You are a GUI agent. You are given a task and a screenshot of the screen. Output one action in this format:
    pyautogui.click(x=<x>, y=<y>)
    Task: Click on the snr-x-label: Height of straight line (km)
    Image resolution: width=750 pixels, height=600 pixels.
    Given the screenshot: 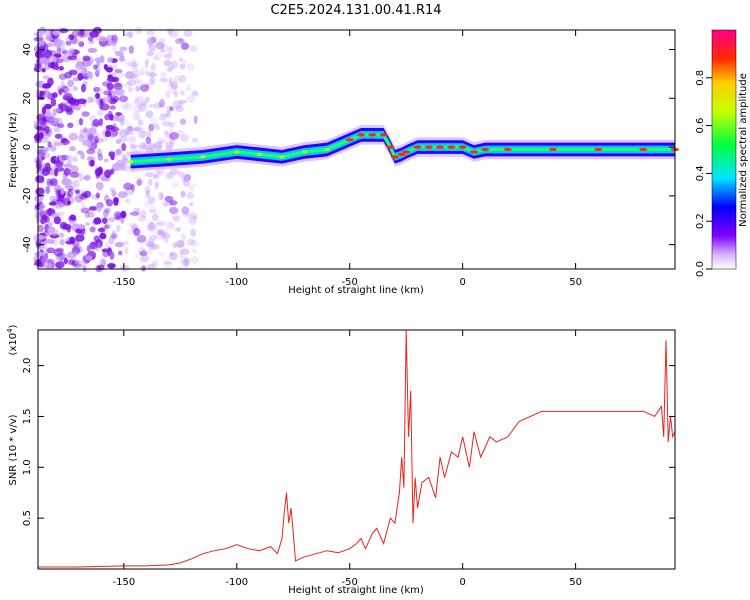 What is the action you would take?
    pyautogui.click(x=356, y=590)
    